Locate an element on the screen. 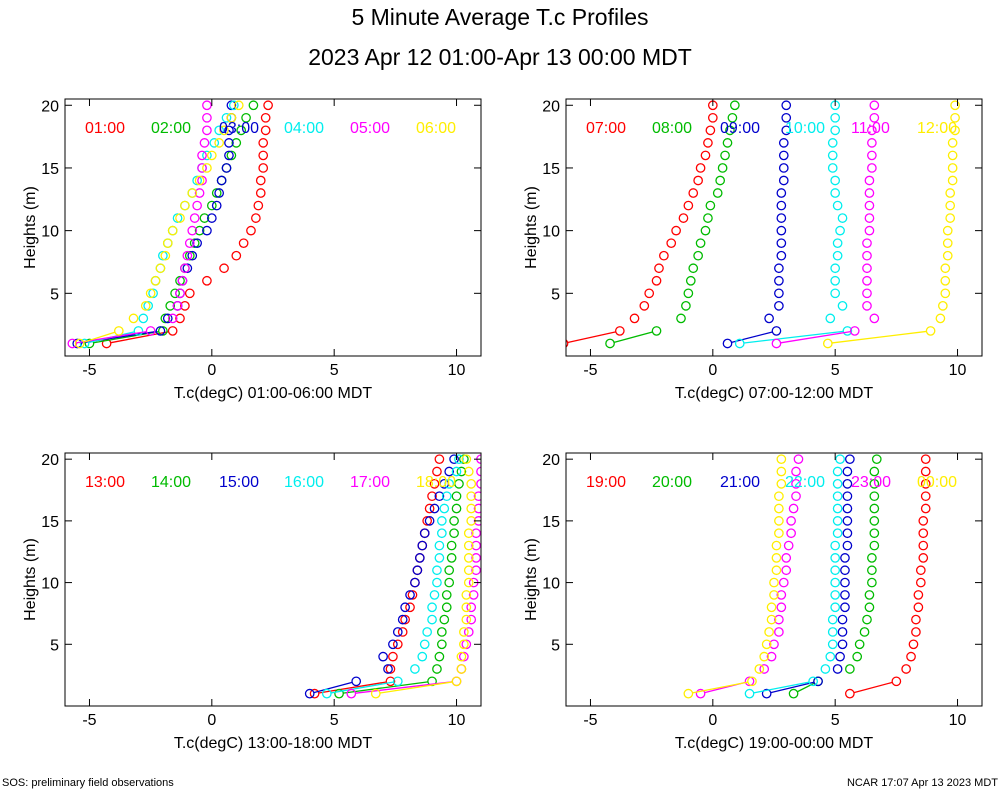 Image resolution: width=1000 pixels, height=800 pixels. legend-entry: 07:00 is located at coordinates (606, 128).